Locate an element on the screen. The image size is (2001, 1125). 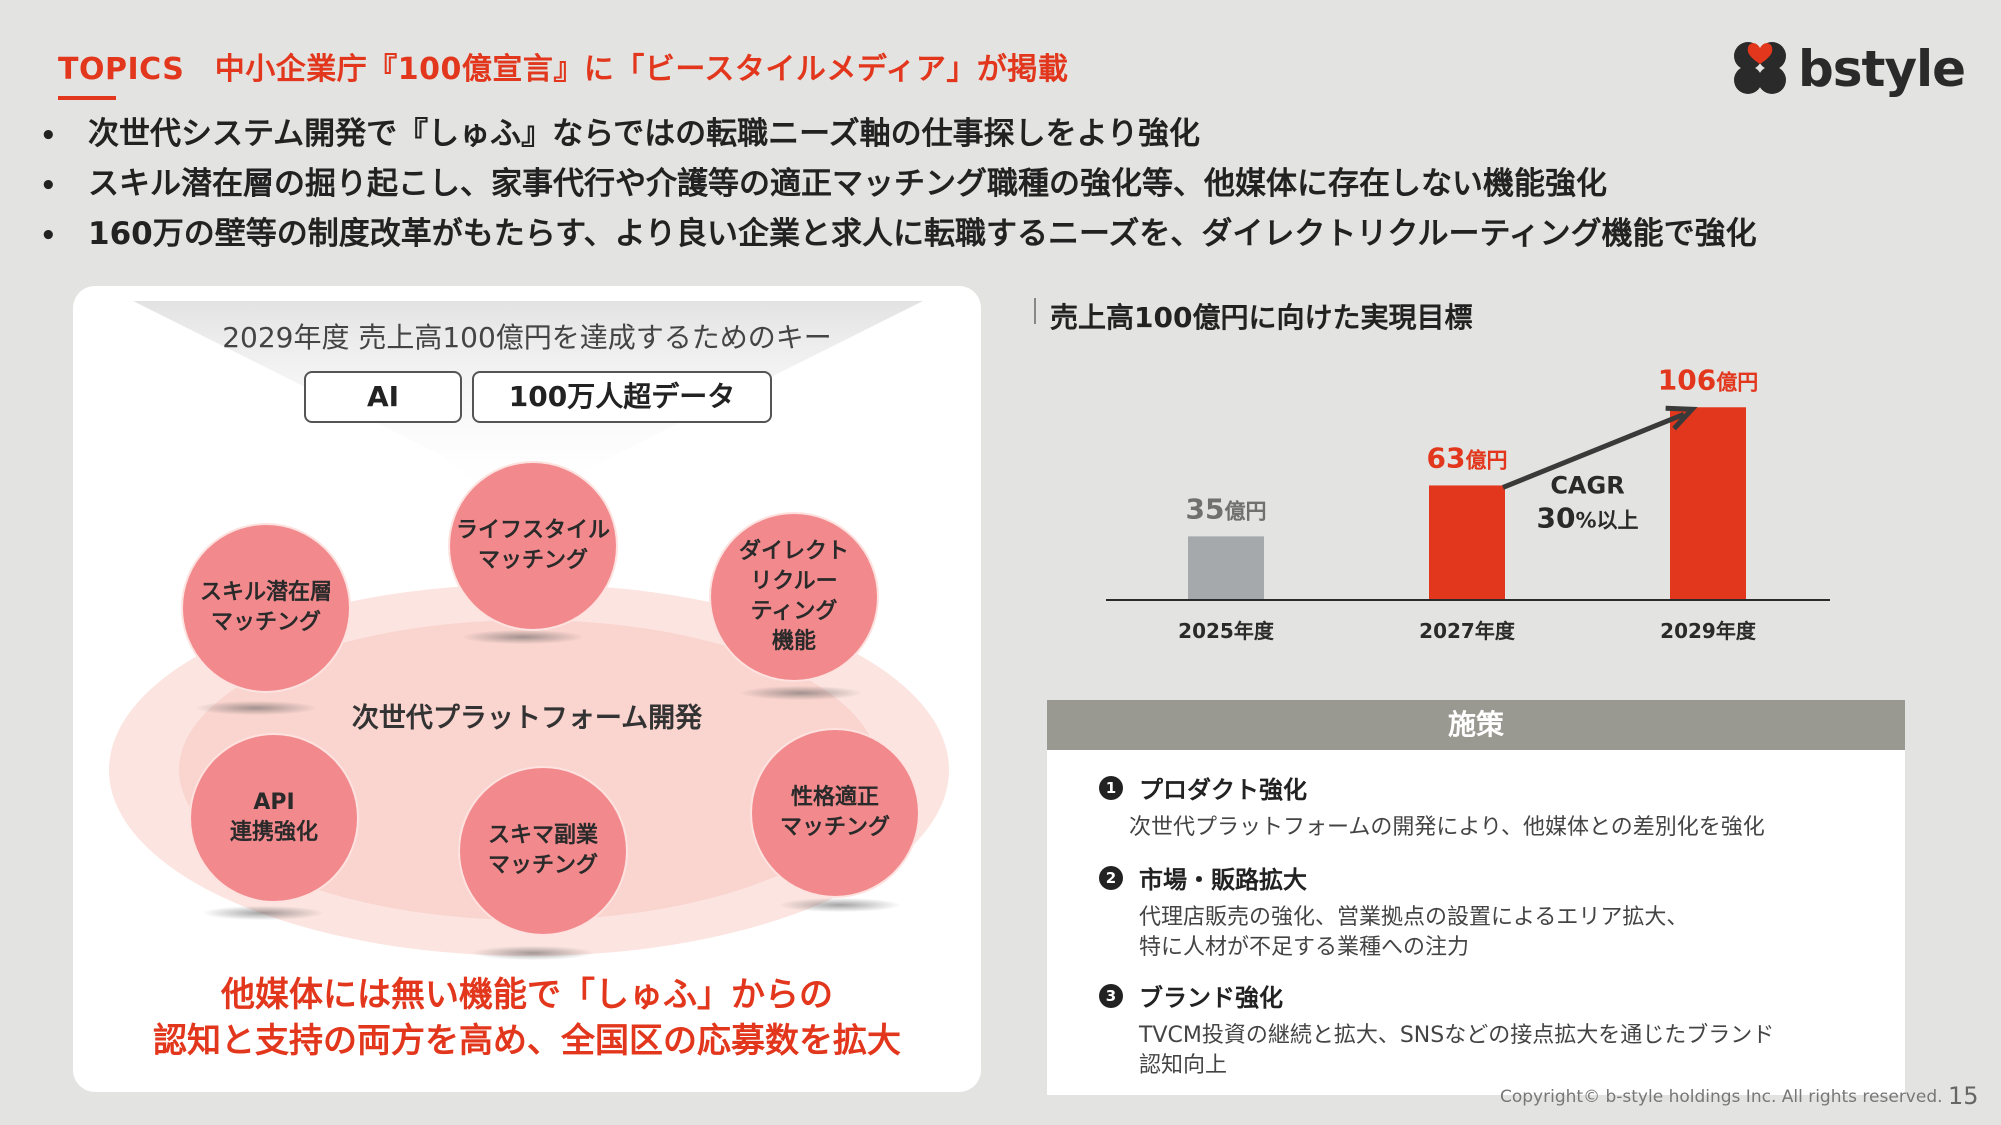
x-tick-label: 2029年度 is located at coordinates (1708, 631).